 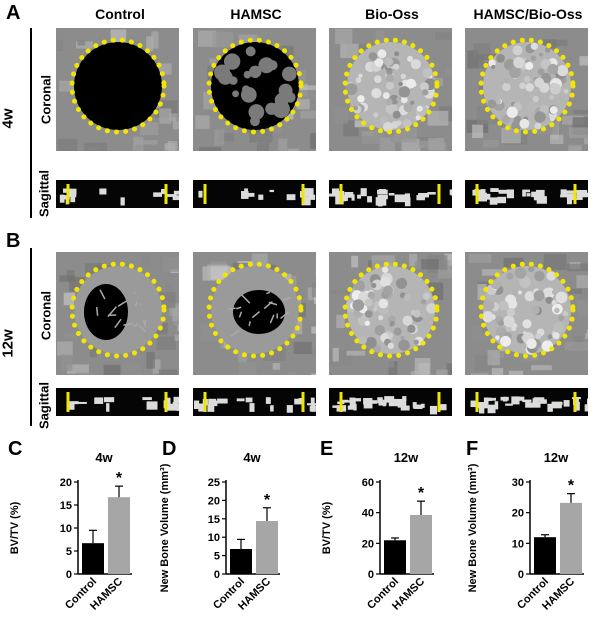 What do you see at coordinates (473, 527) in the screenshot?
I see `y-axis-label-f: New Bone Volume (mm³)` at bounding box center [473, 527].